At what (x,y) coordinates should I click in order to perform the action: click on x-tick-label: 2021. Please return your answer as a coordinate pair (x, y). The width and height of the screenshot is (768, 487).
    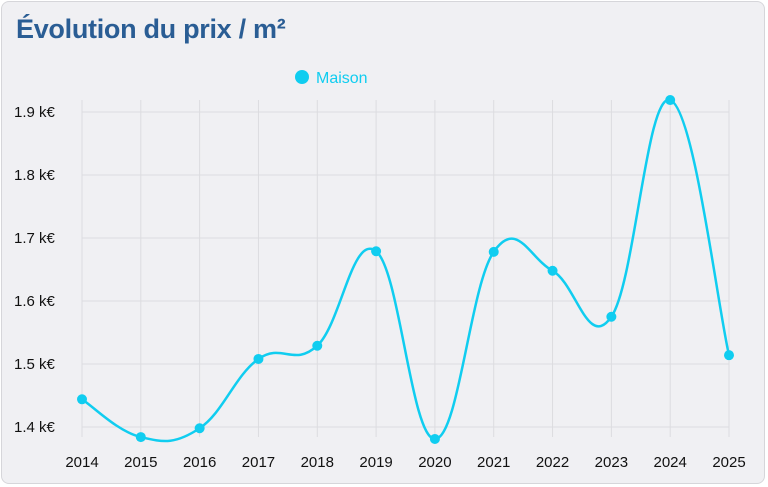
    Looking at the image, I should click on (493, 462).